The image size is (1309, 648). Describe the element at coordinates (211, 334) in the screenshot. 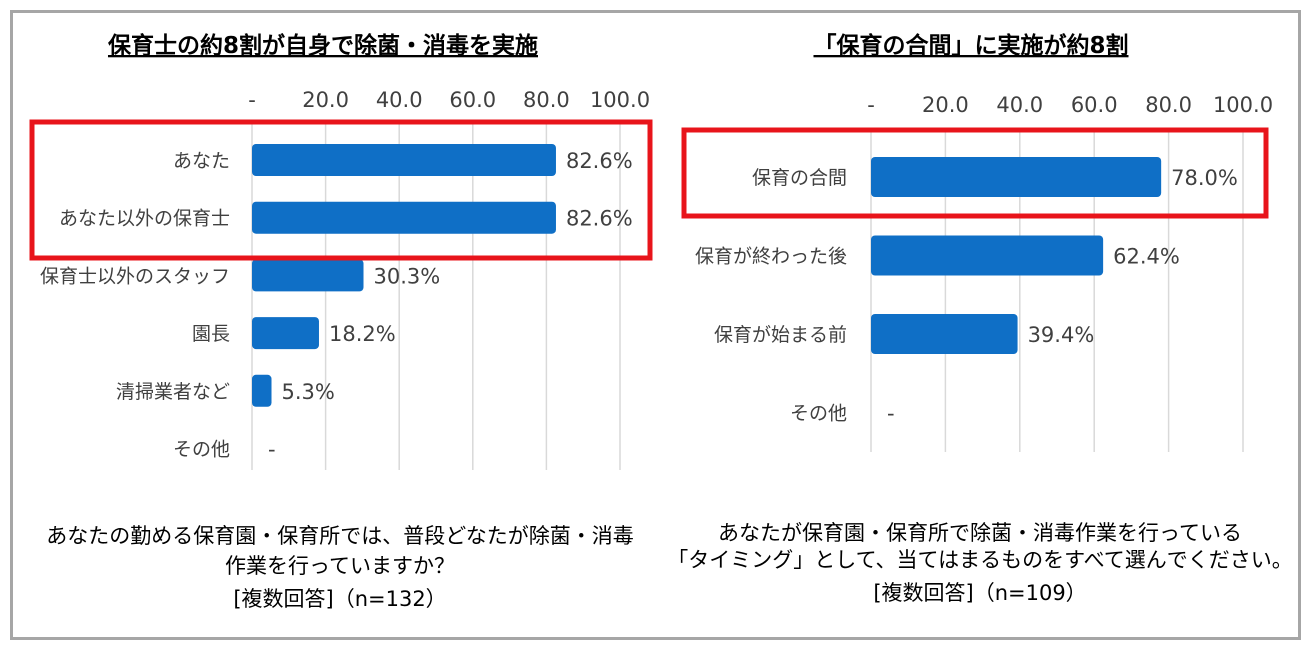

I see `category-label: 園長` at that location.